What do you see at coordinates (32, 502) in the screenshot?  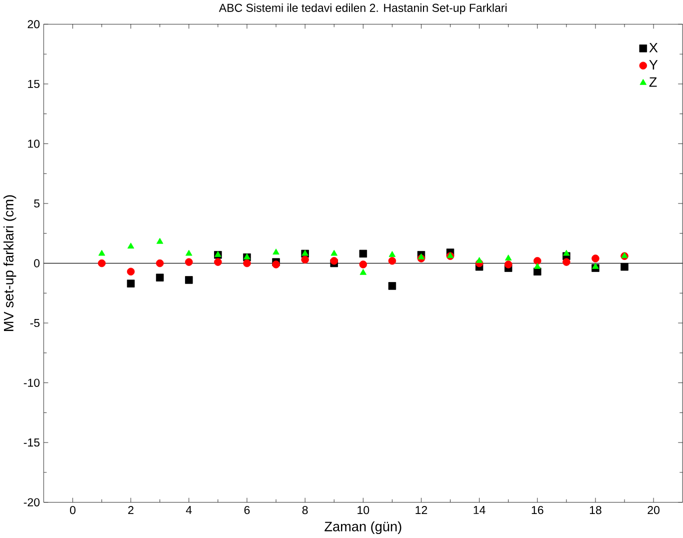 I see `y-tick-label: -20` at bounding box center [32, 502].